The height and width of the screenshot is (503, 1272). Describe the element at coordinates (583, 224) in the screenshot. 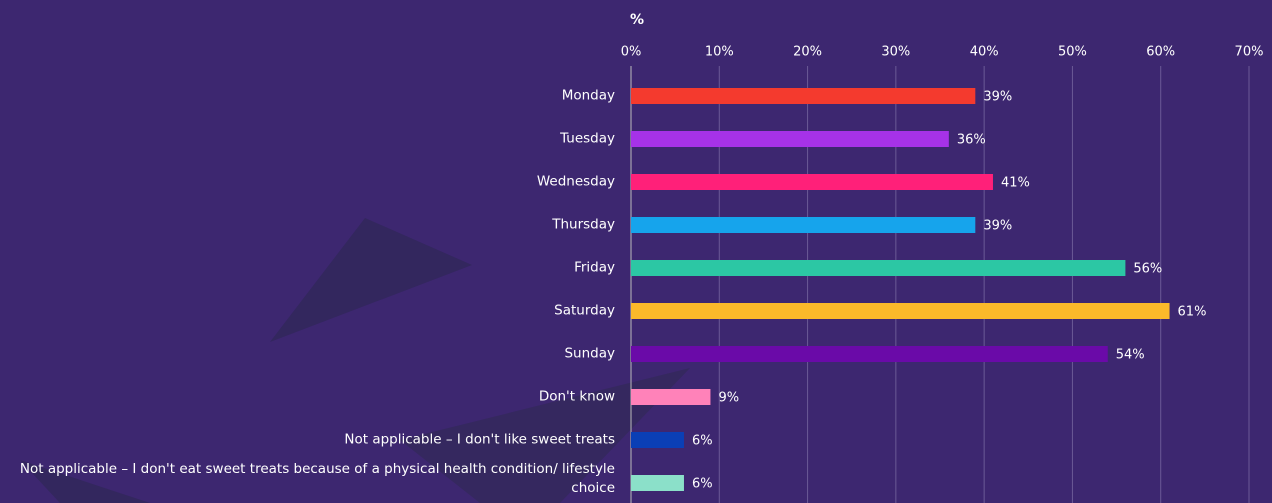

I see `category-label: Thursday` at that location.